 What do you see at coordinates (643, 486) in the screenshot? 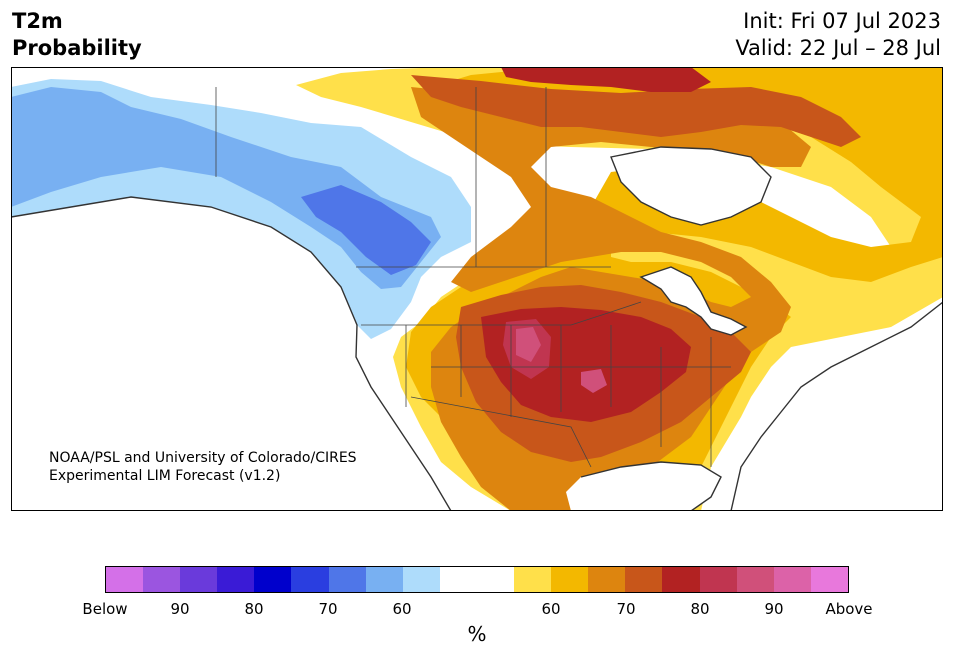
I see `gulf-of-mexico` at bounding box center [643, 486].